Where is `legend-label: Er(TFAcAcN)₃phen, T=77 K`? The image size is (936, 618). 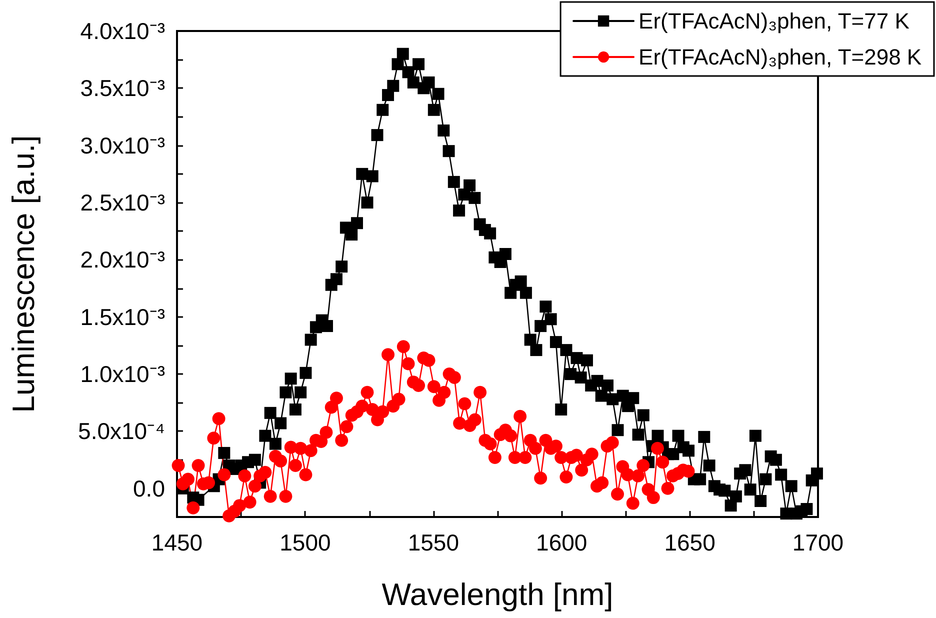
legend-label: Er(TFAcAcN)₃phen, T=77 K is located at coordinates (774, 21).